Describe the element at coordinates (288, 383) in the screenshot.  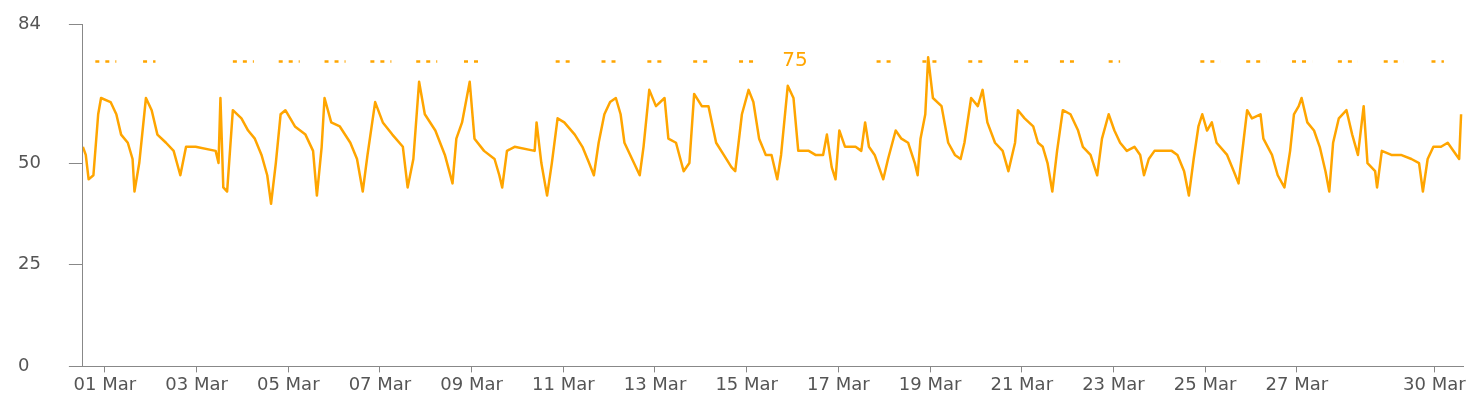
I see `x-tick-label: 05 Mar` at that location.